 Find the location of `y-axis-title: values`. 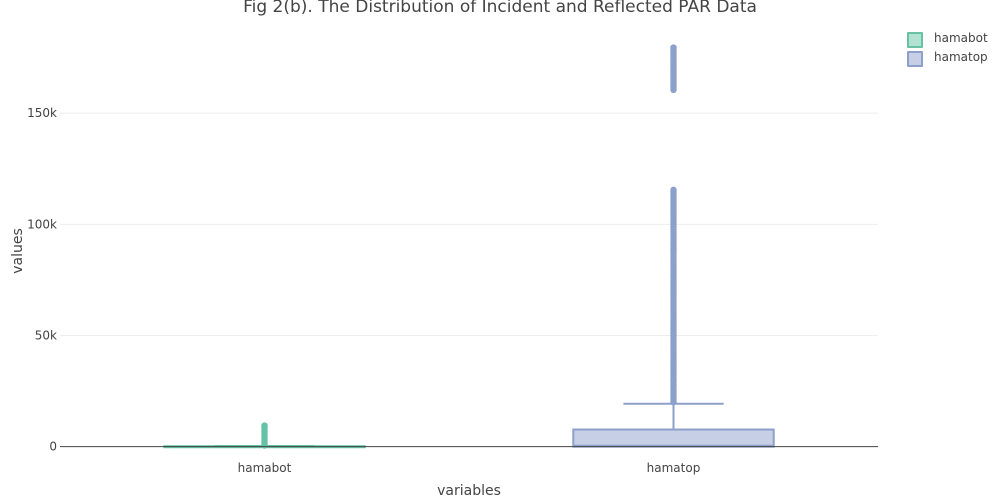

y-axis-title: values is located at coordinates (18, 251).